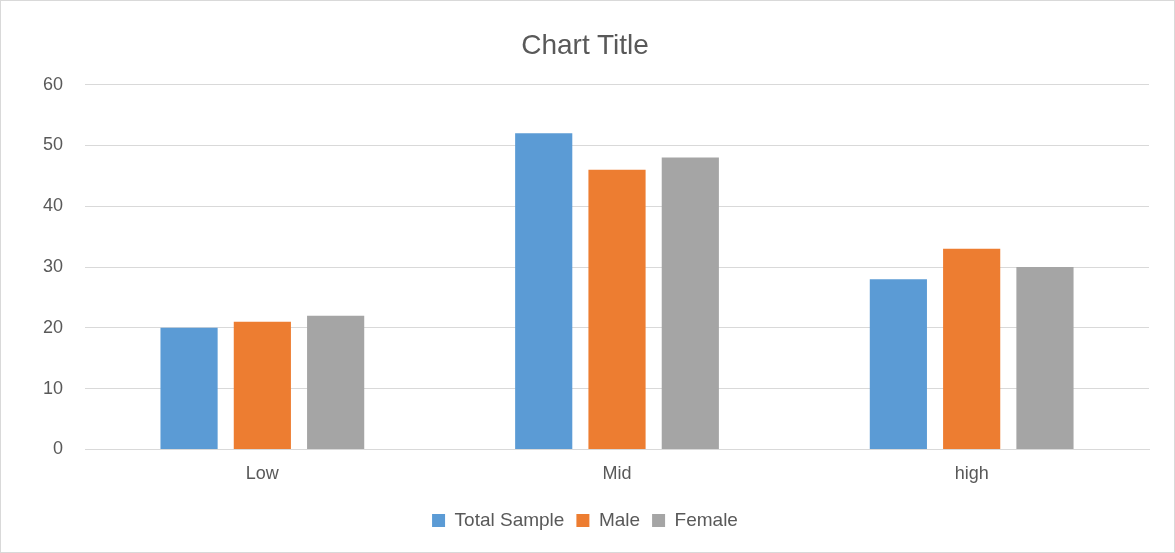 Image resolution: width=1175 pixels, height=553 pixels. Describe the element at coordinates (619, 519) in the screenshot. I see `legend-label: Male` at that location.